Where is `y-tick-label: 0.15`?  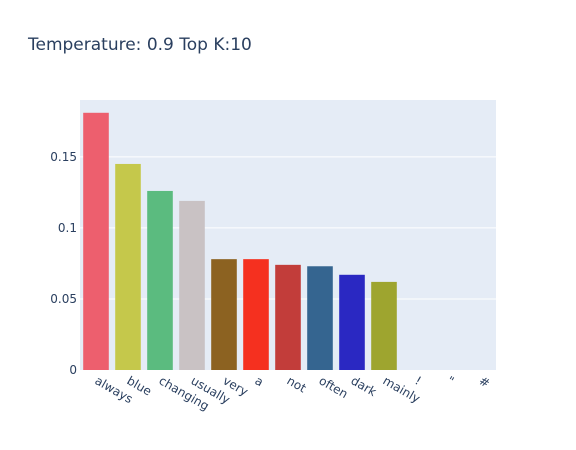
y-tick-label: 0.15 is located at coordinates (63, 157).